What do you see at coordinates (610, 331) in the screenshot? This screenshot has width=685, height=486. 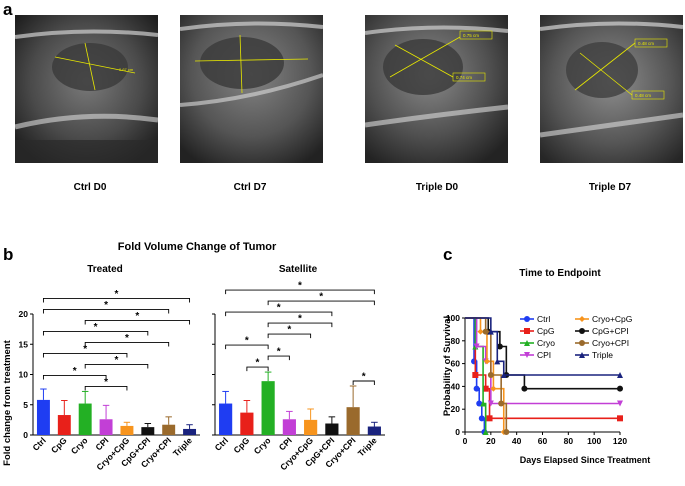 I see `legend-label: CpG+CPI` at bounding box center [610, 331].